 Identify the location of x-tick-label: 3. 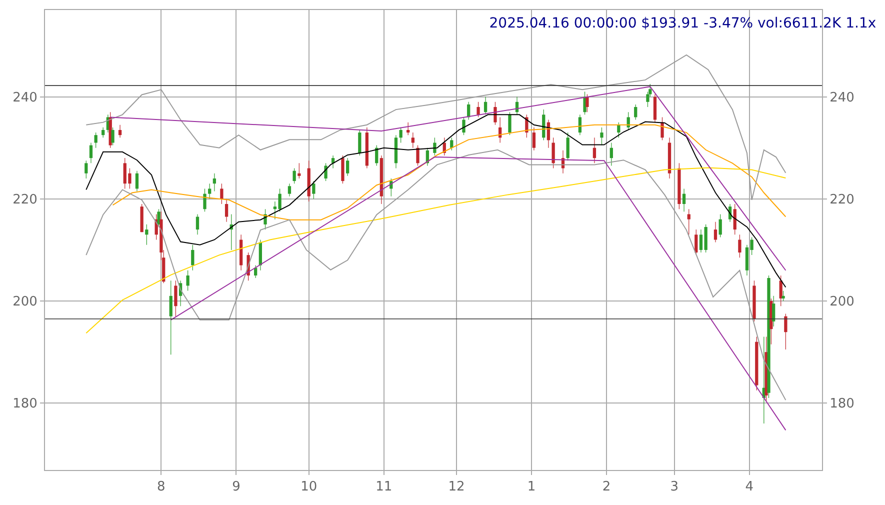
(674, 487).